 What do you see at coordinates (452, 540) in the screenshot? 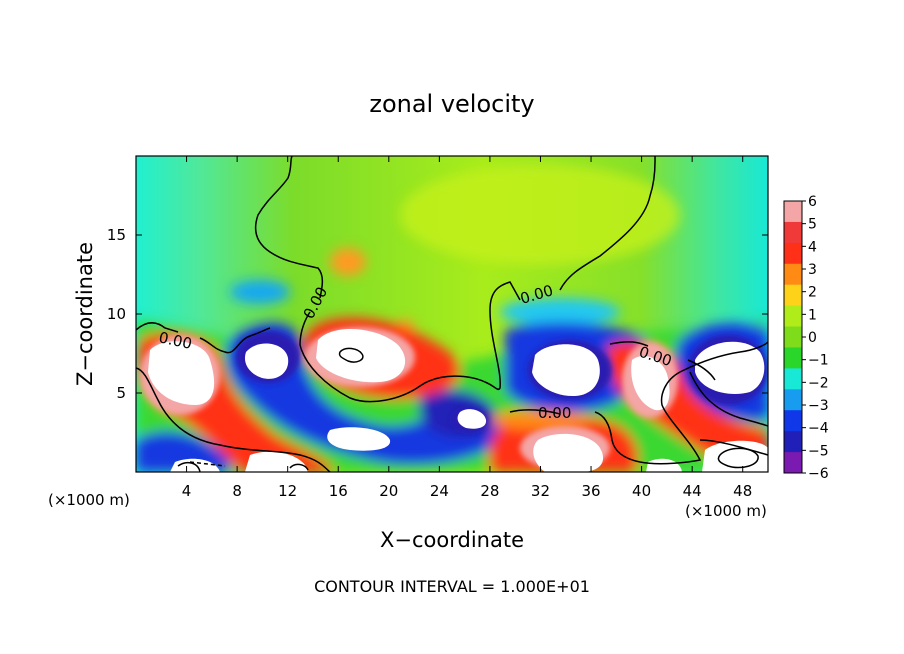
I see `x-axis-label: X−coordinate` at bounding box center [452, 540].